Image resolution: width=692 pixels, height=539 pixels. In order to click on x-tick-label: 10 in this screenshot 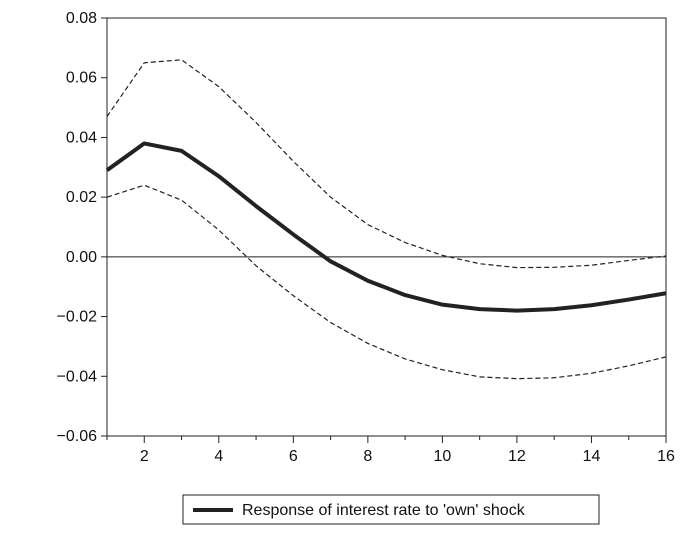, I will do `click(443, 456)`.